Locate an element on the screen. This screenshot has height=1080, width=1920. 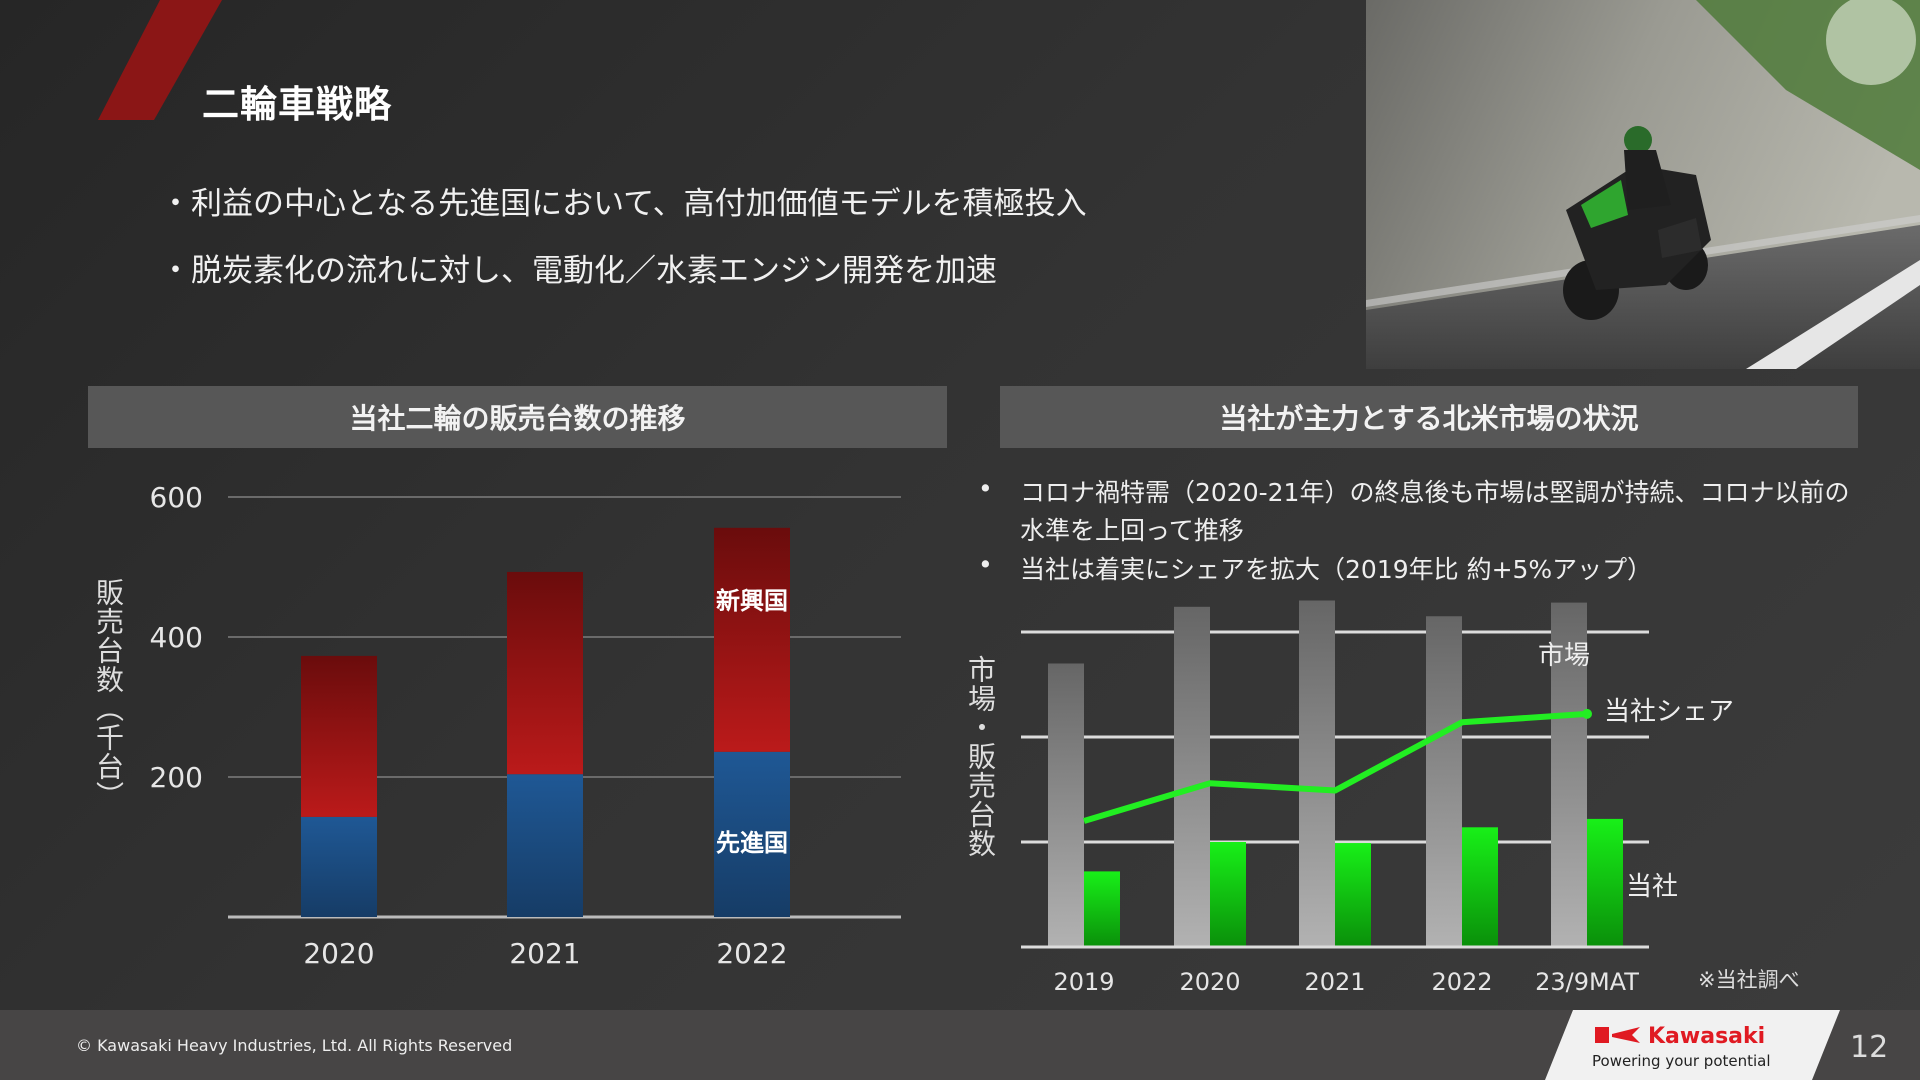
legend-share: 当社シェア is located at coordinates (1669, 712).